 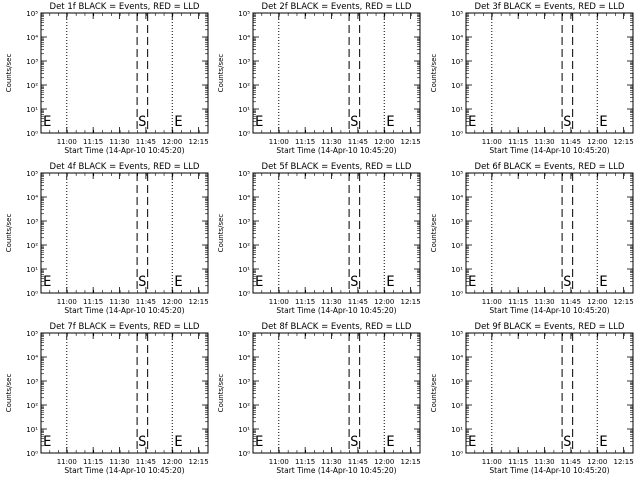 What do you see at coordinates (337, 327) in the screenshot?
I see `panel-title: Det 8f BLACK = Events, RED = LLD` at bounding box center [337, 327].